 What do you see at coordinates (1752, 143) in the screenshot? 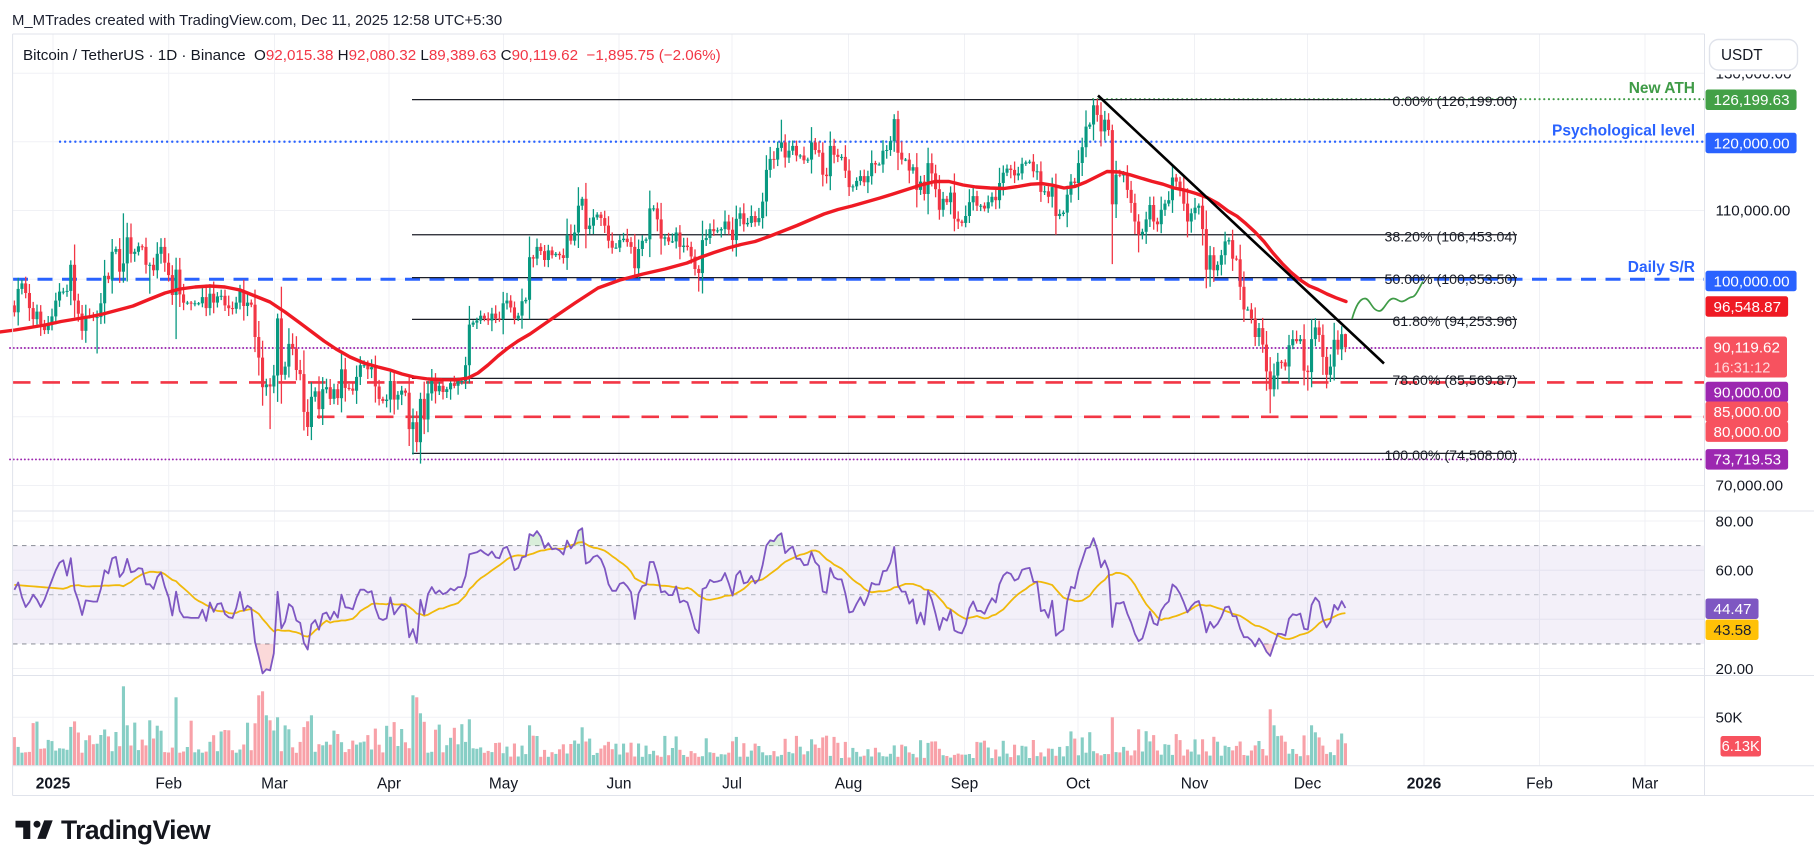
I see `svg-text: 120,000.00` at bounding box center [1752, 143].